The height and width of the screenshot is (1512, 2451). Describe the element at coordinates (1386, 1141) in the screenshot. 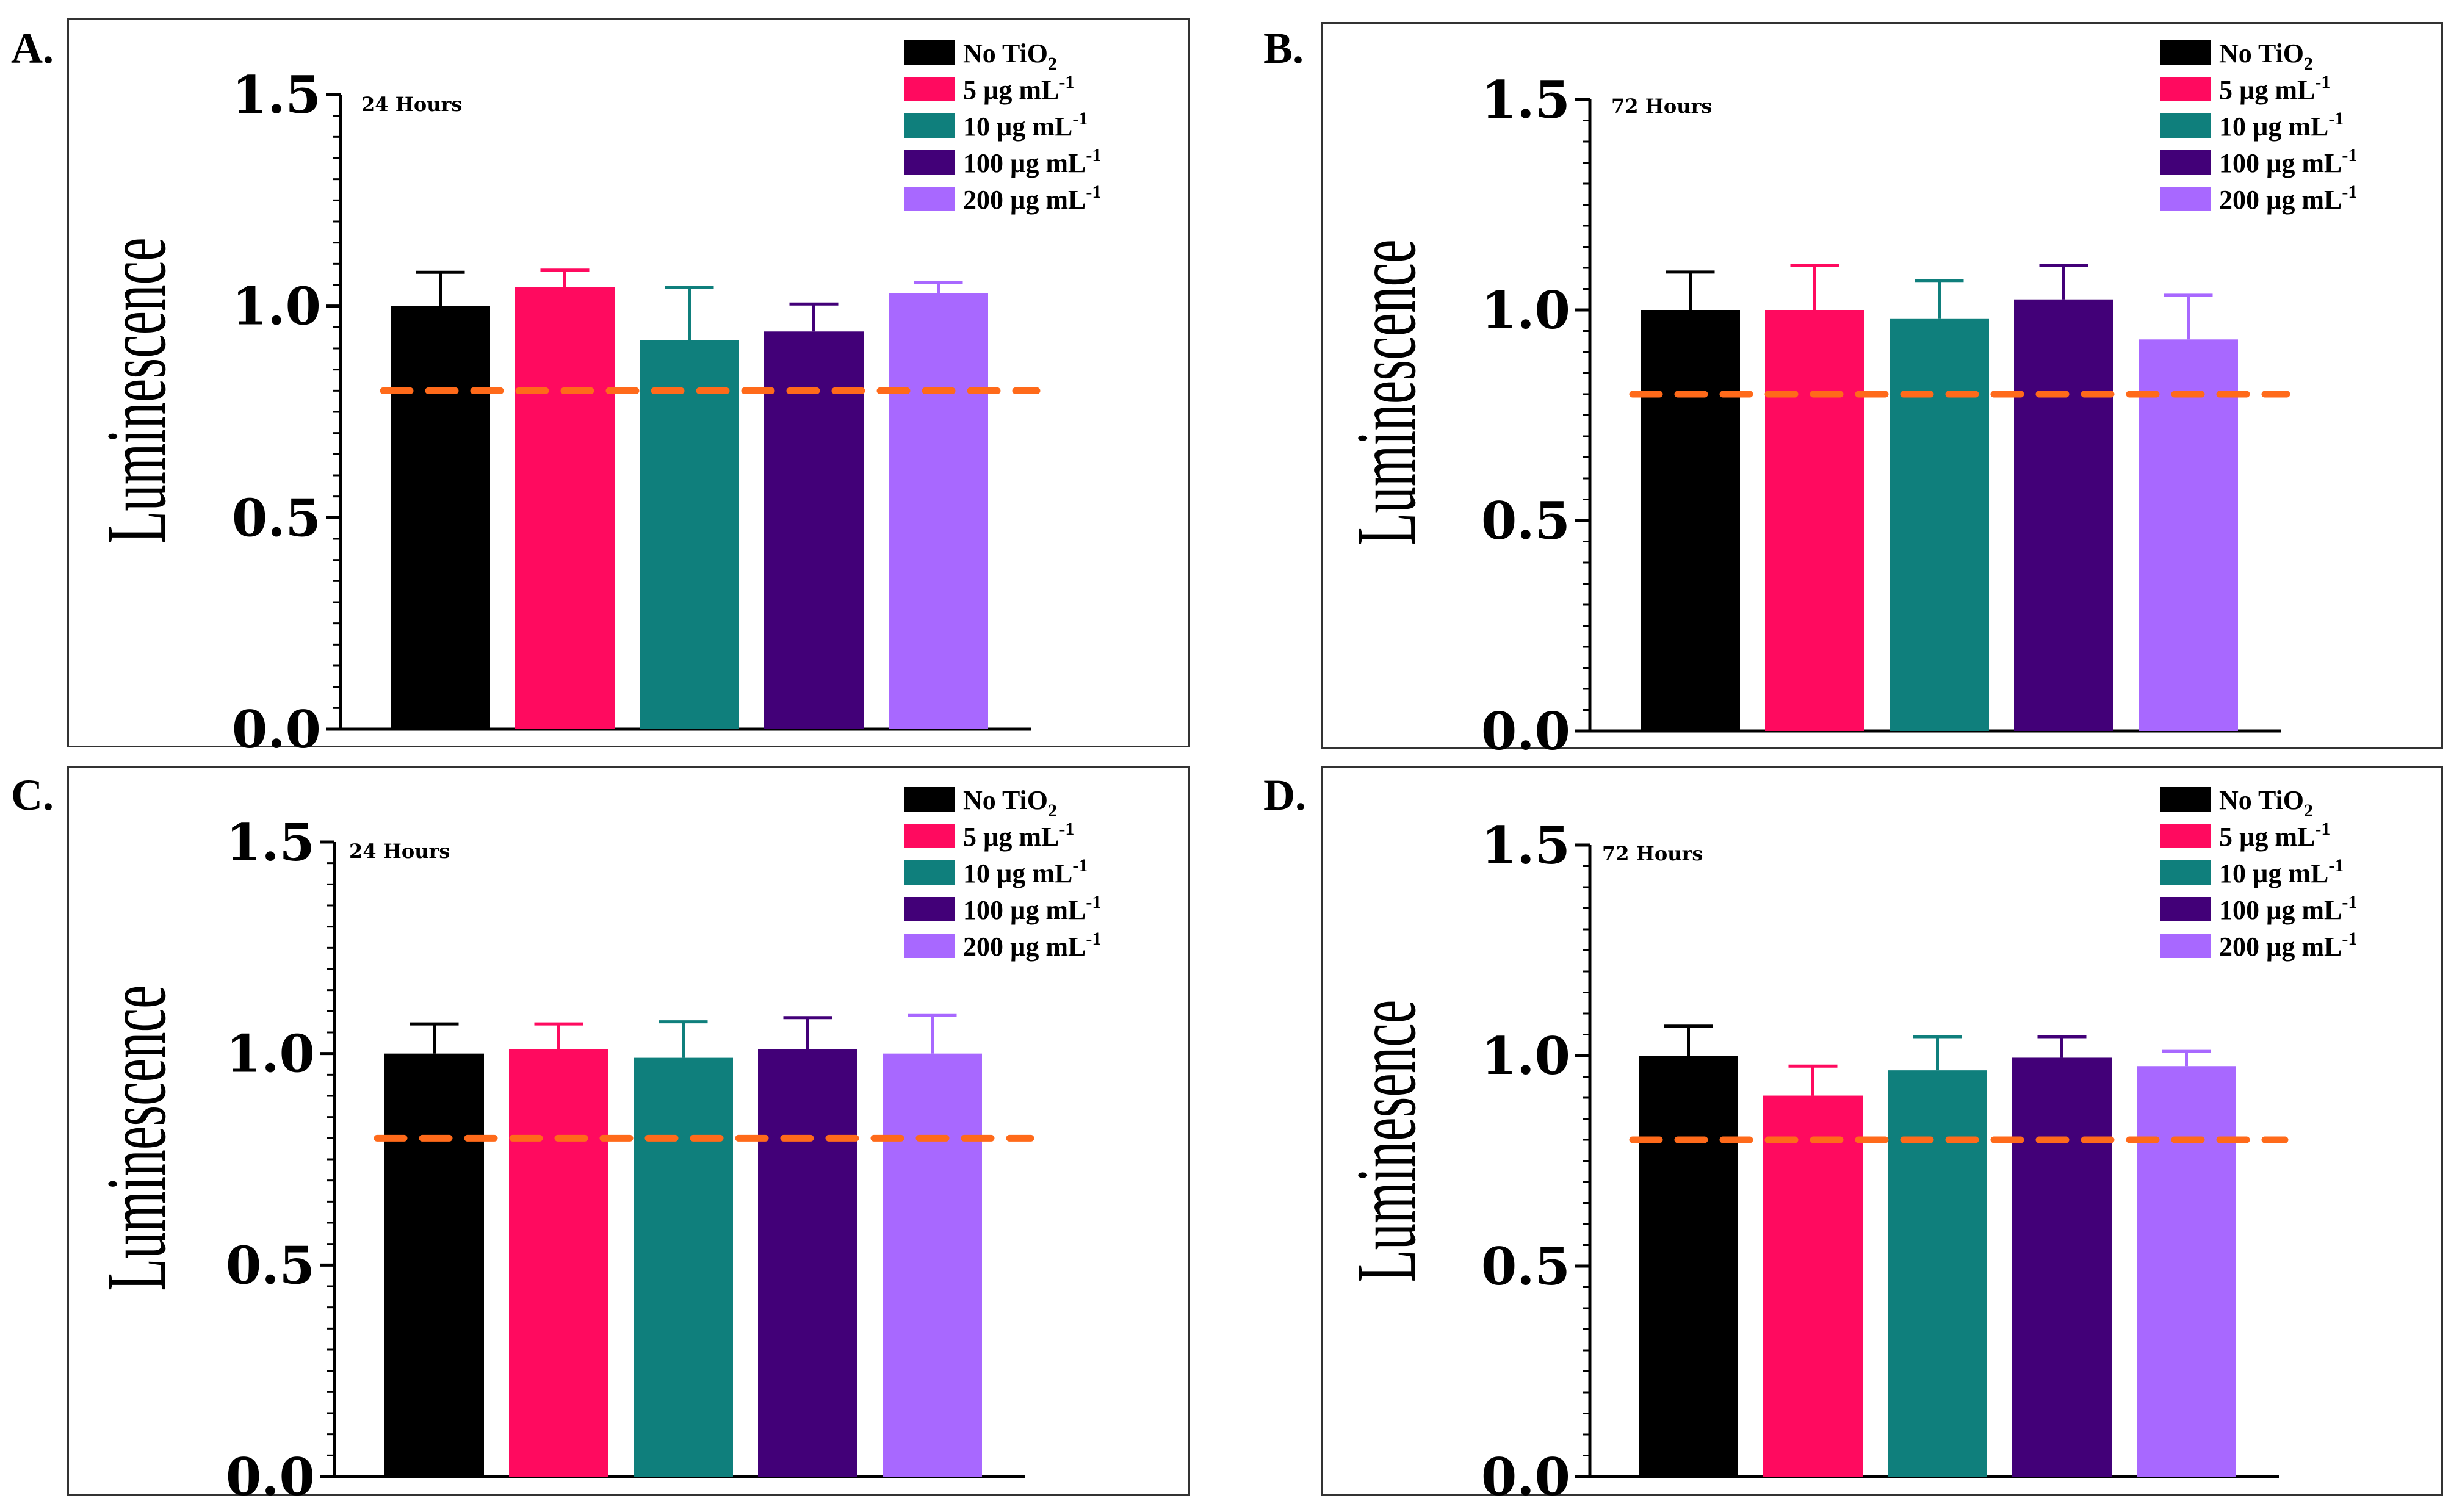

I see `y-axis-label: Luminesence` at that location.